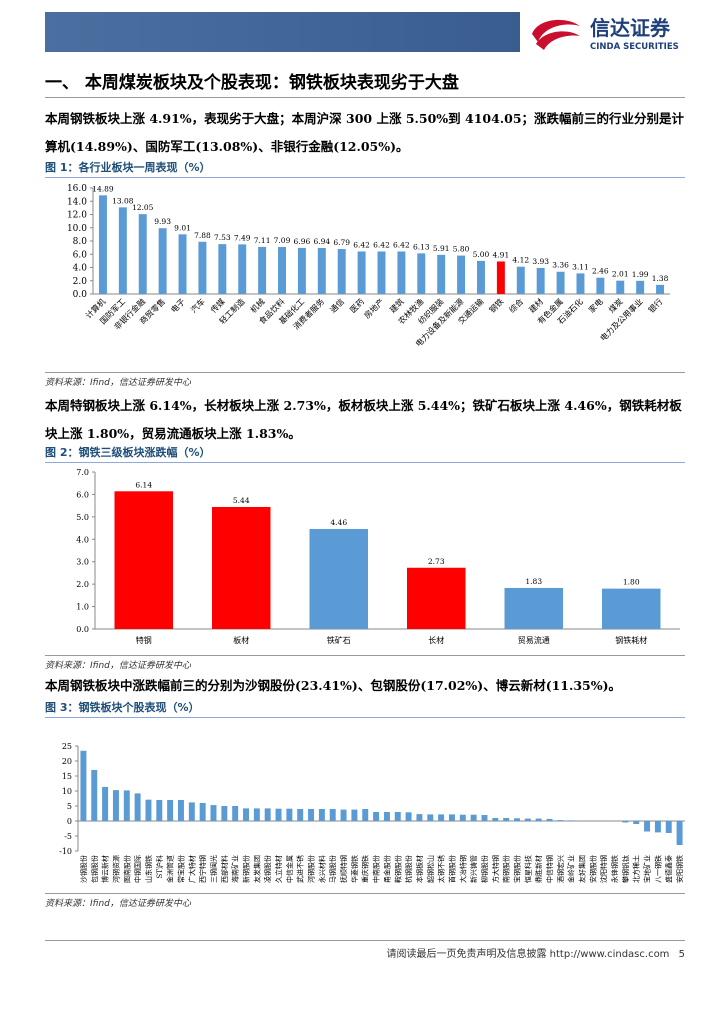  Describe the element at coordinates (365, 708) in the screenshot. I see `figure-title: 图 3：钢铁板块个股表现（%）` at that location.